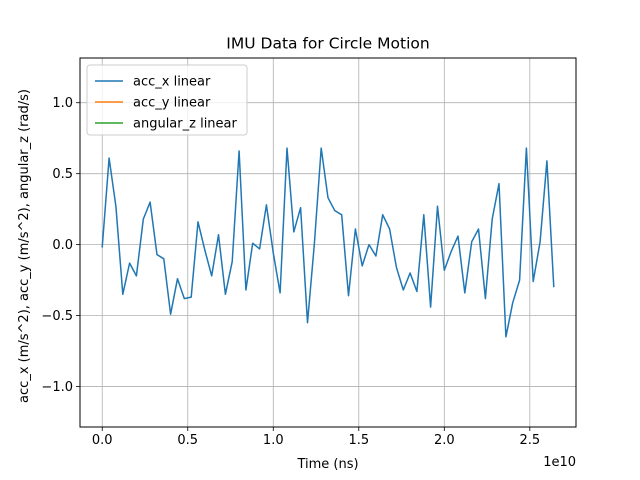 The width and height of the screenshot is (640, 480). I want to click on x-axis-label: Time (ns), so click(327, 464).